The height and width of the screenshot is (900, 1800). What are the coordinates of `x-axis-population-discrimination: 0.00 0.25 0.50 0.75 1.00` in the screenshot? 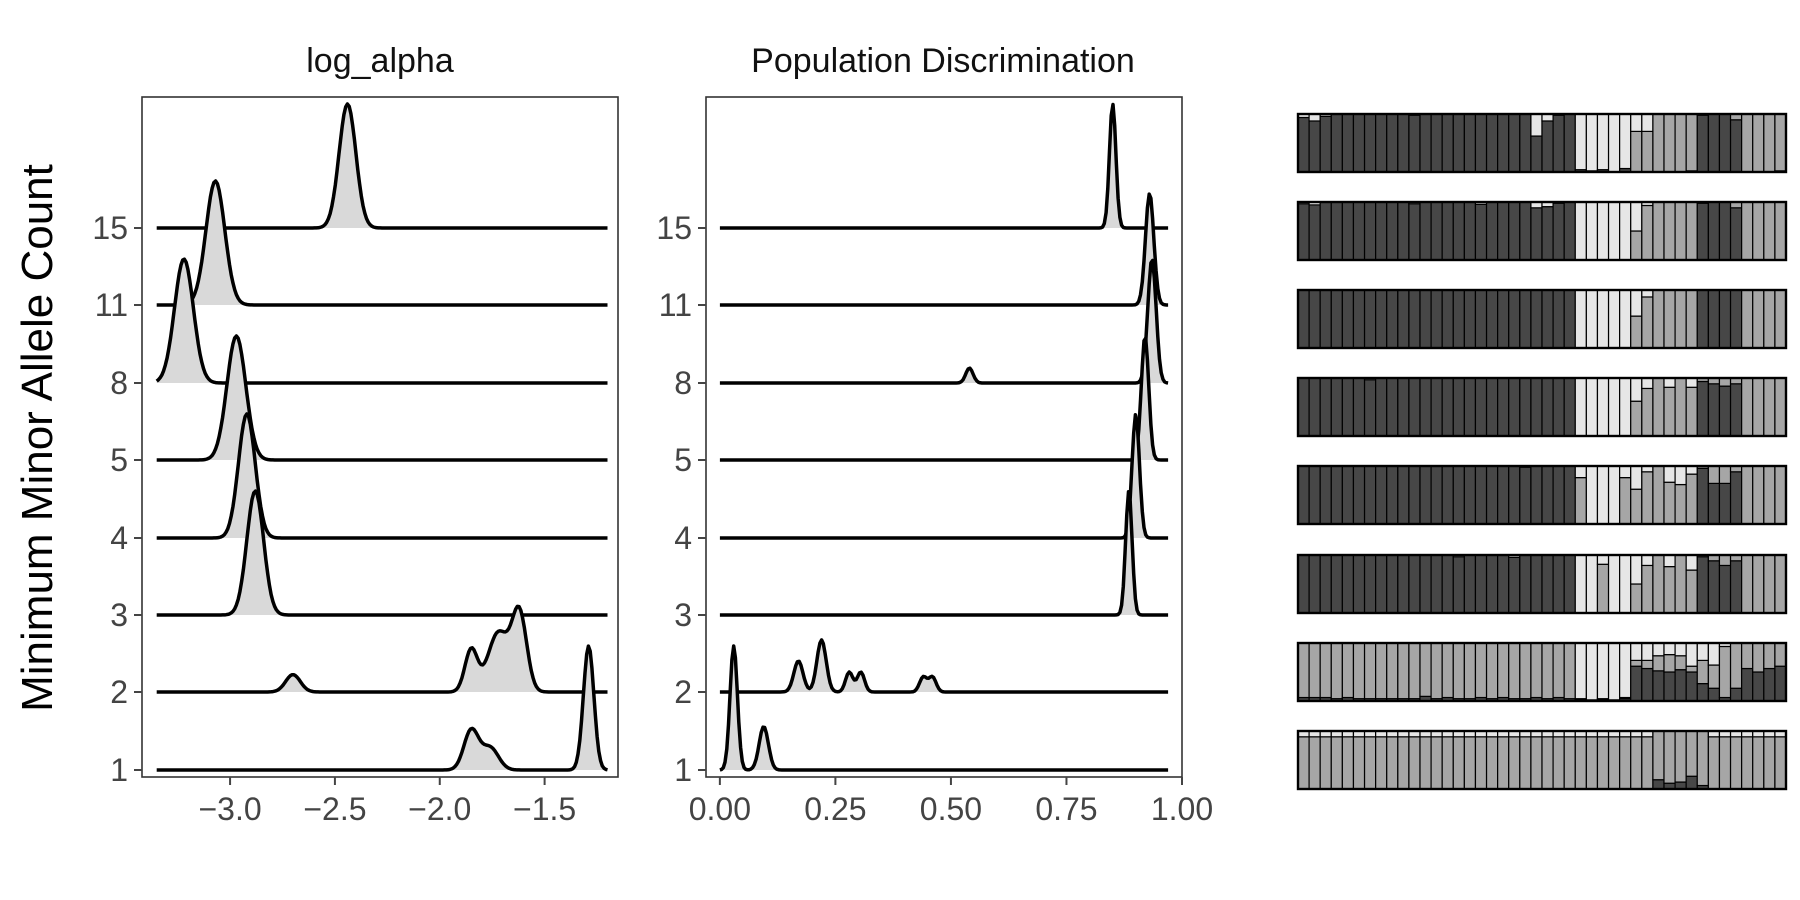 It's located at (951, 802).